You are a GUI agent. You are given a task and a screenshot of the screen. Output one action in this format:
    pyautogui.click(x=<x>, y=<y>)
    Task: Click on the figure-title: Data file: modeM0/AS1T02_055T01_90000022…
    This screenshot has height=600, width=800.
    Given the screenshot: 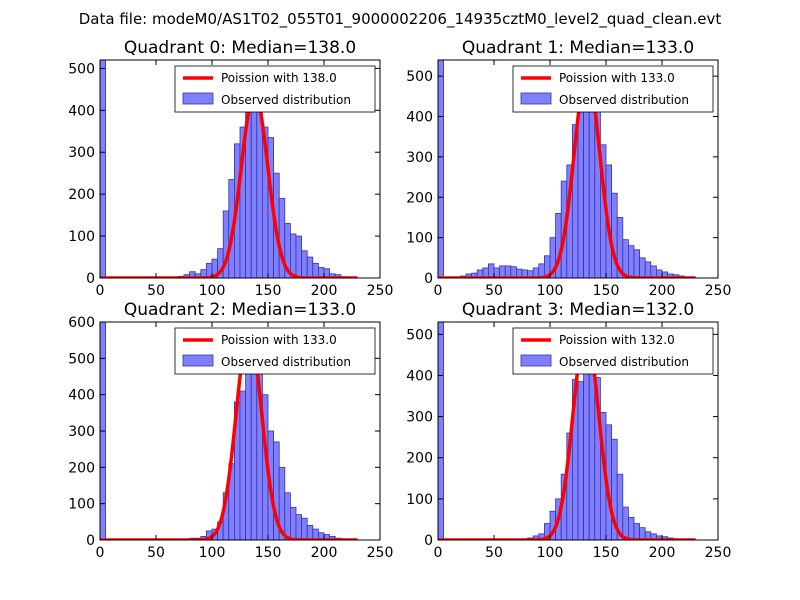 What is the action you would take?
    pyautogui.click(x=400, y=19)
    